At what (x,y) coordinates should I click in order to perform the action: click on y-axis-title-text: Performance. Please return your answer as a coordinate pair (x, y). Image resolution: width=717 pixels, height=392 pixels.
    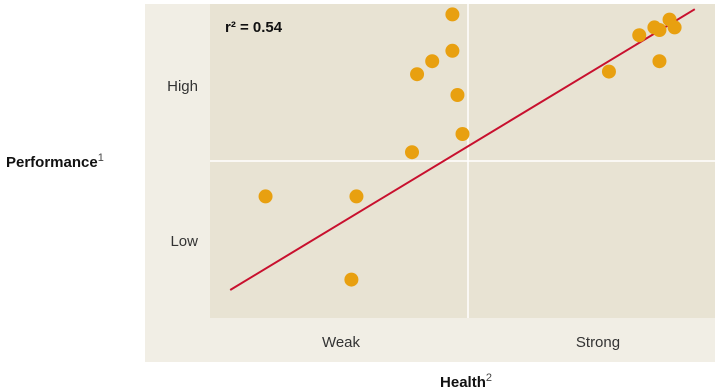
    Looking at the image, I should click on (52, 162).